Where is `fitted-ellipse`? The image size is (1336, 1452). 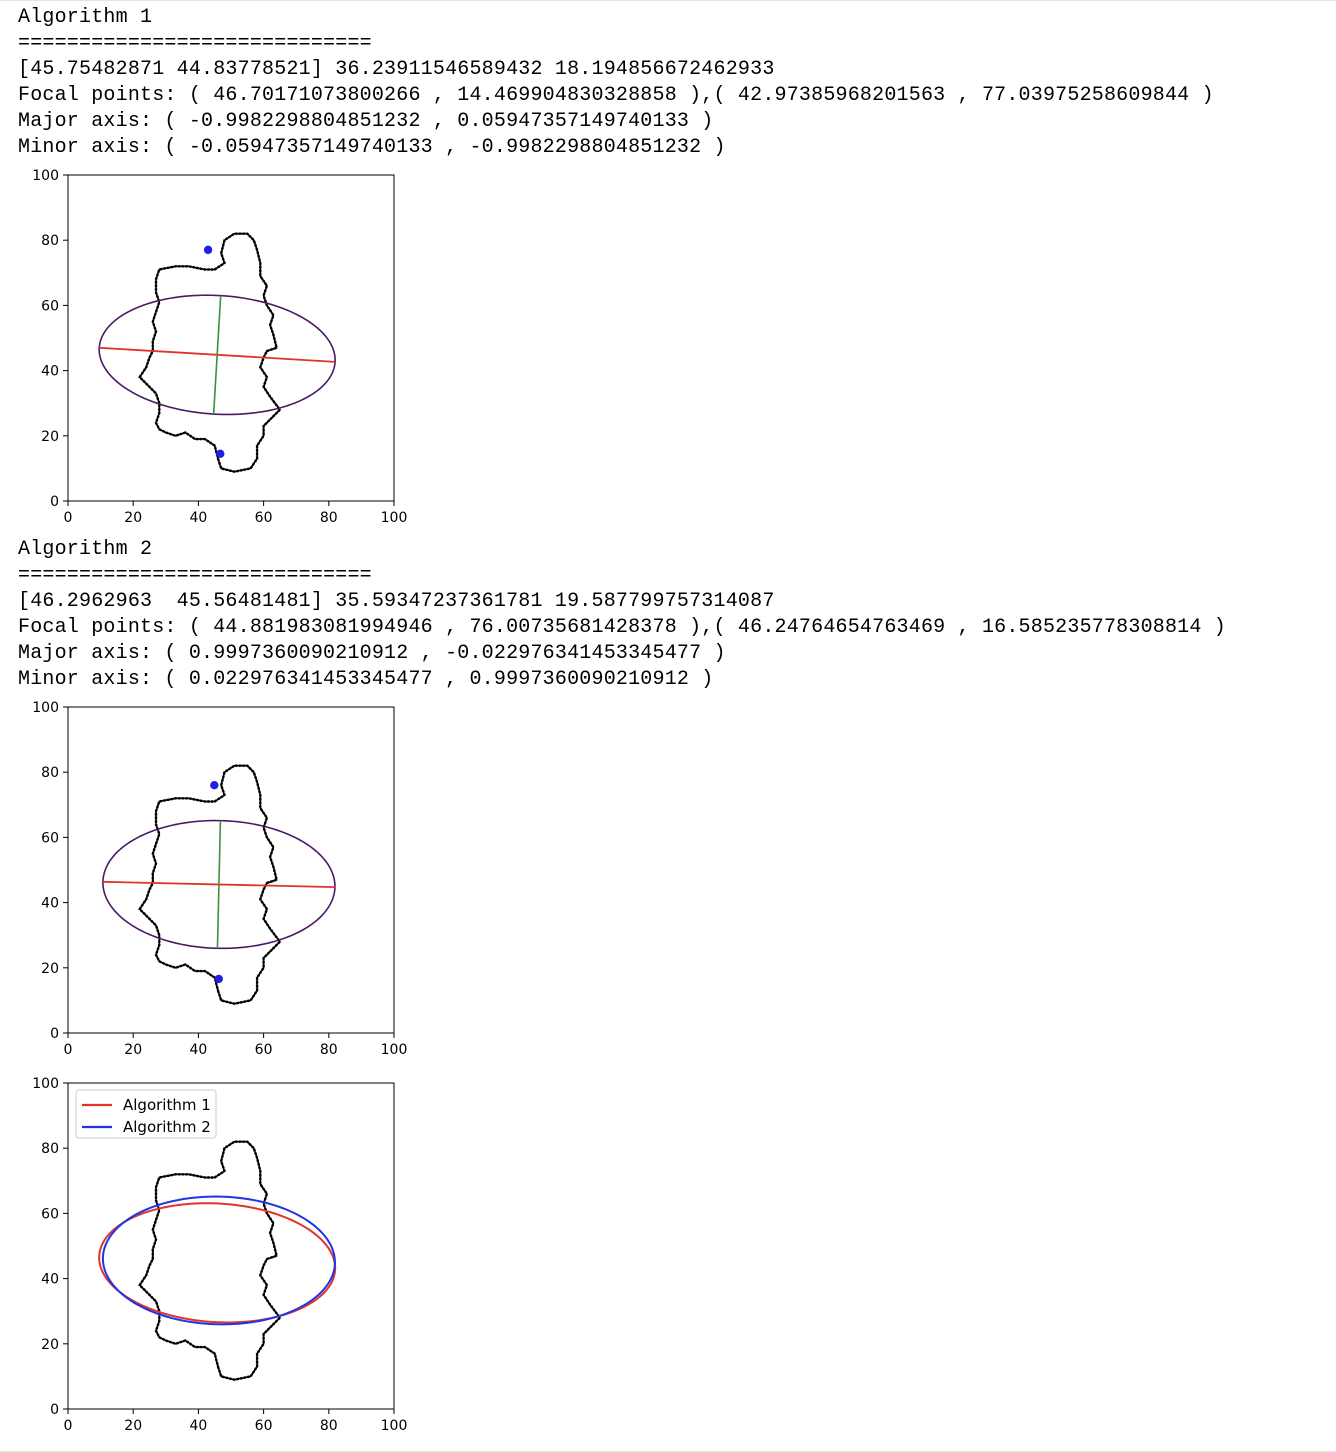 fitted-ellipse is located at coordinates (219, 884).